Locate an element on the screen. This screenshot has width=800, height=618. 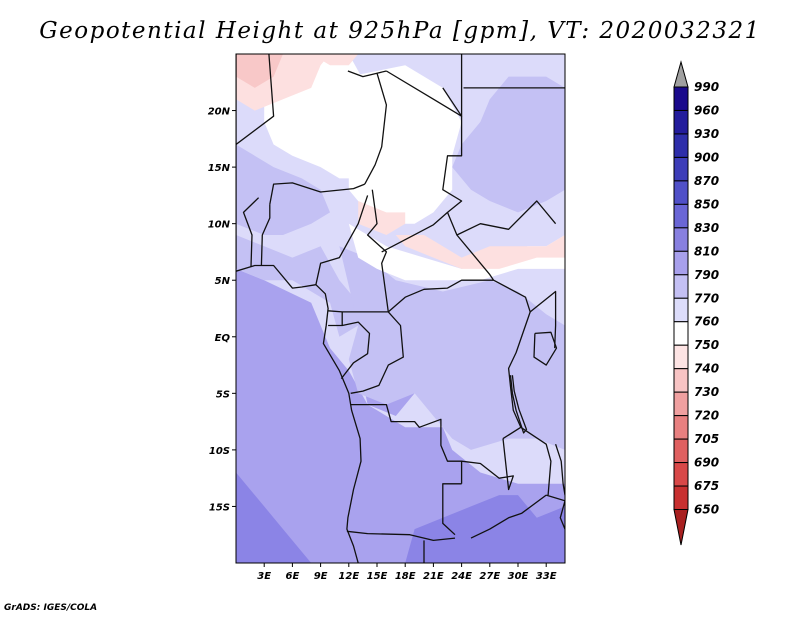
colorbar-label: 850 is located at coordinates (706, 204).